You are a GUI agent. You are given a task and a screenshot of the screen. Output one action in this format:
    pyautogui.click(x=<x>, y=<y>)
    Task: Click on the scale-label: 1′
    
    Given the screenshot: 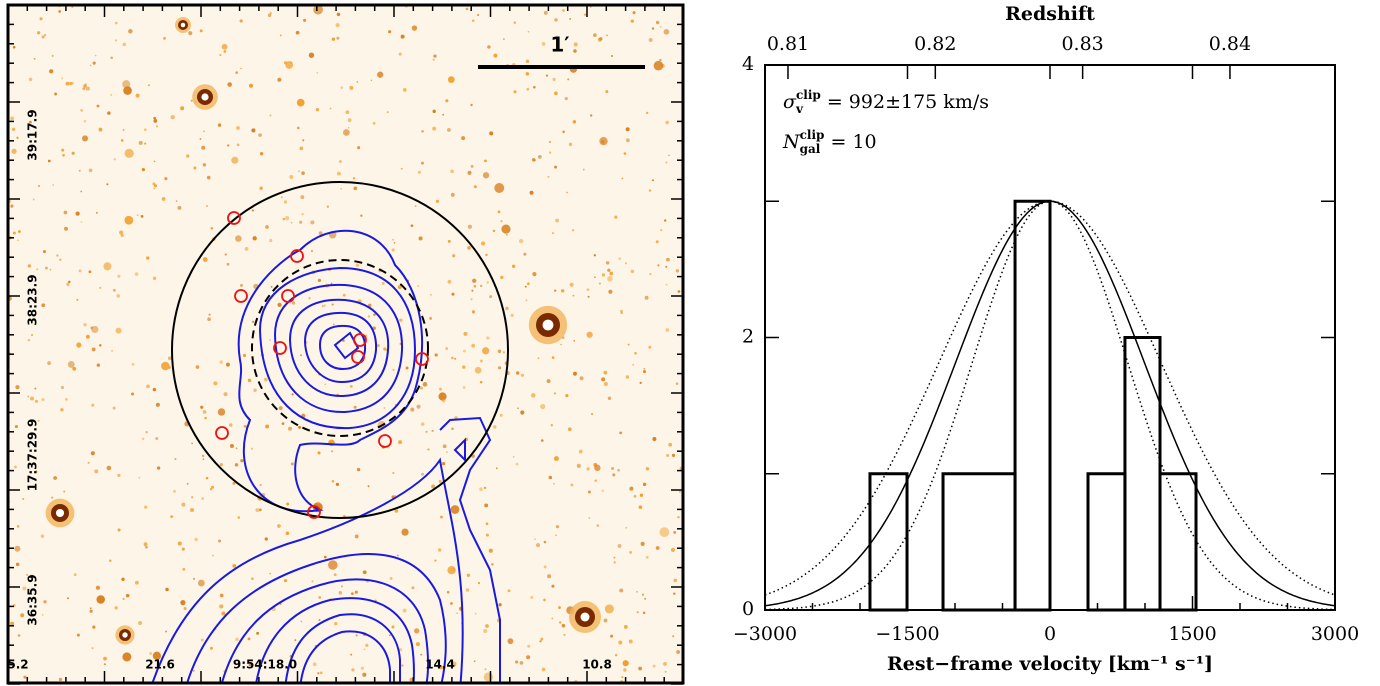 What is the action you would take?
    pyautogui.click(x=559, y=45)
    